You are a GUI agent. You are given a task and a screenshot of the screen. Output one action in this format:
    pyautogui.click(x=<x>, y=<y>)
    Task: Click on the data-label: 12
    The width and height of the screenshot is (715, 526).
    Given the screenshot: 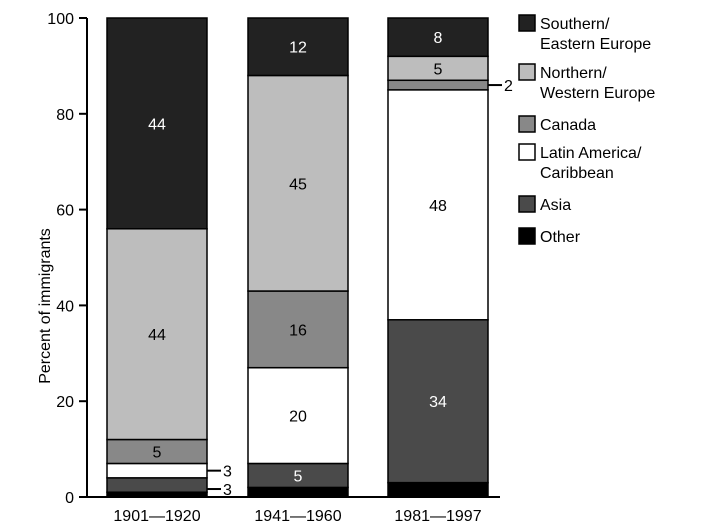 What is the action you would take?
    pyautogui.click(x=298, y=48)
    